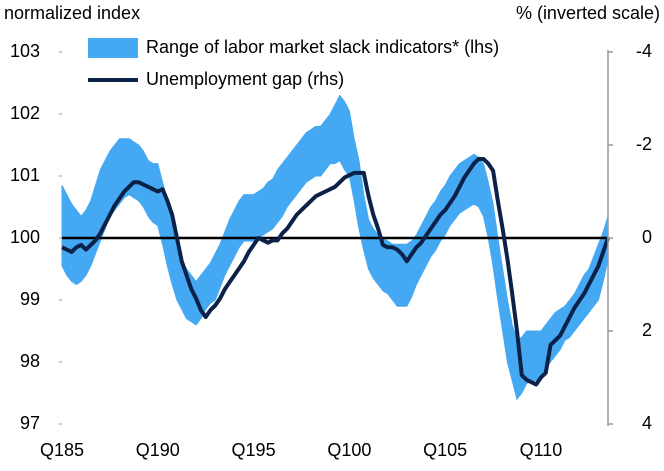 This screenshot has height=471, width=664. What do you see at coordinates (644, 144) in the screenshot?
I see `y2-tick-label: -2` at bounding box center [644, 144].